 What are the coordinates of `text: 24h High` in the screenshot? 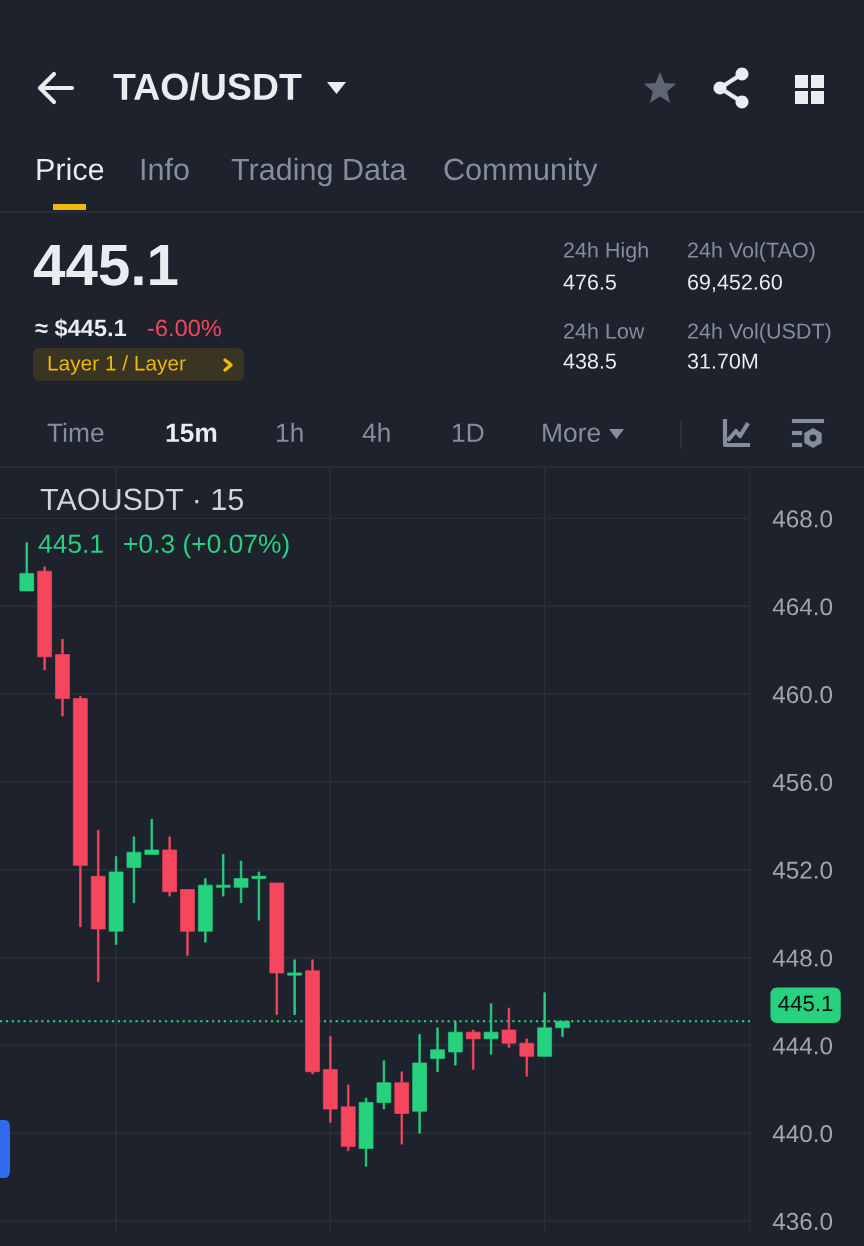 It's located at (606, 252).